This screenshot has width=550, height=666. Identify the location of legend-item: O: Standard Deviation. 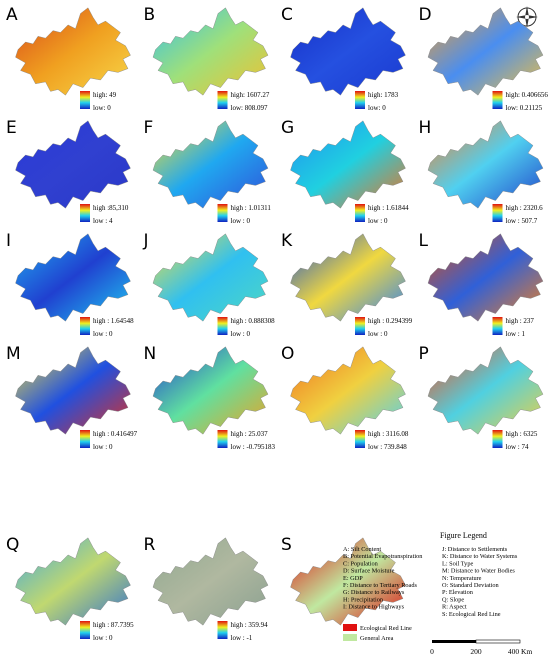
(471, 585).